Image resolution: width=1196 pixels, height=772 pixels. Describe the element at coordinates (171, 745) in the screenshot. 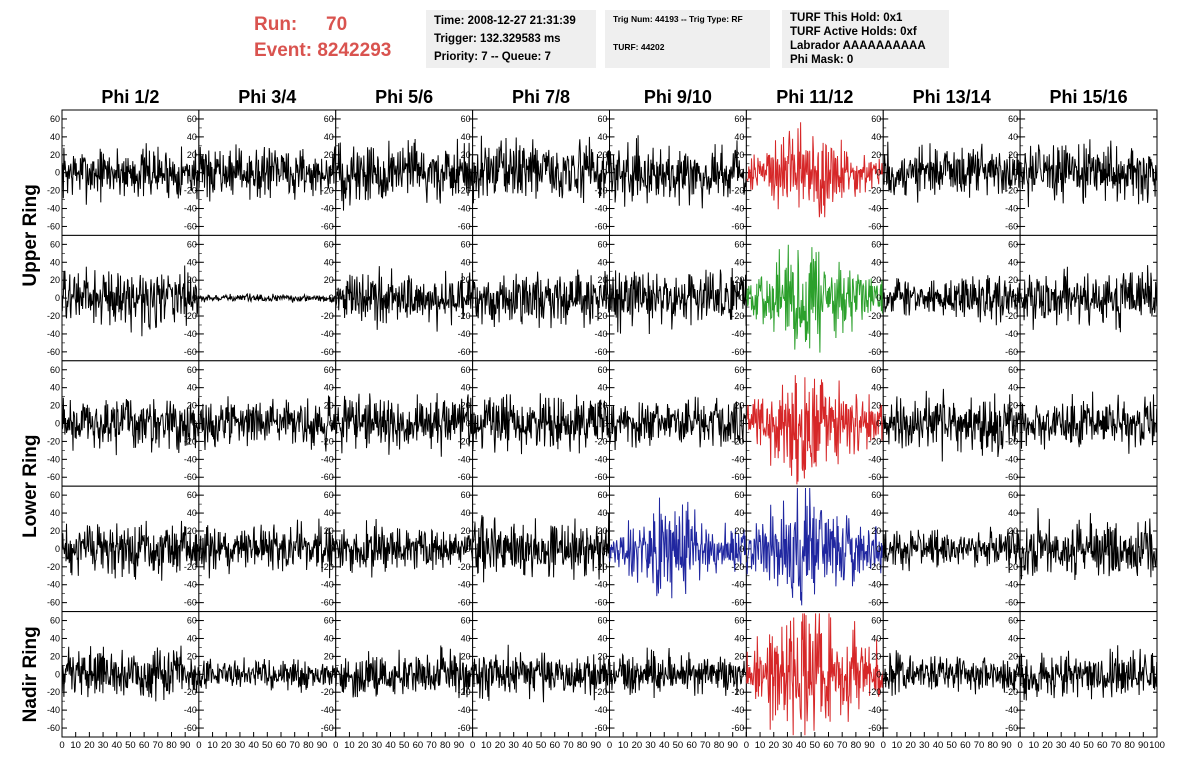

I see `x-tick-label: 80` at that location.